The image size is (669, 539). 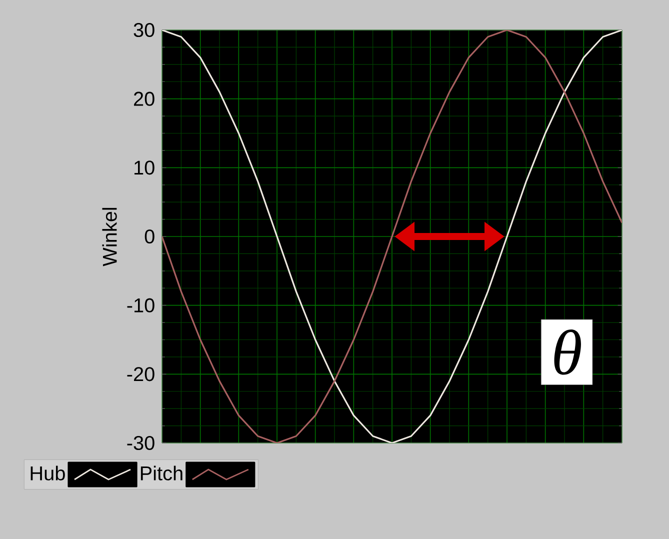 What do you see at coordinates (140, 305) in the screenshot?
I see `y-tick-label: -10` at bounding box center [140, 305].